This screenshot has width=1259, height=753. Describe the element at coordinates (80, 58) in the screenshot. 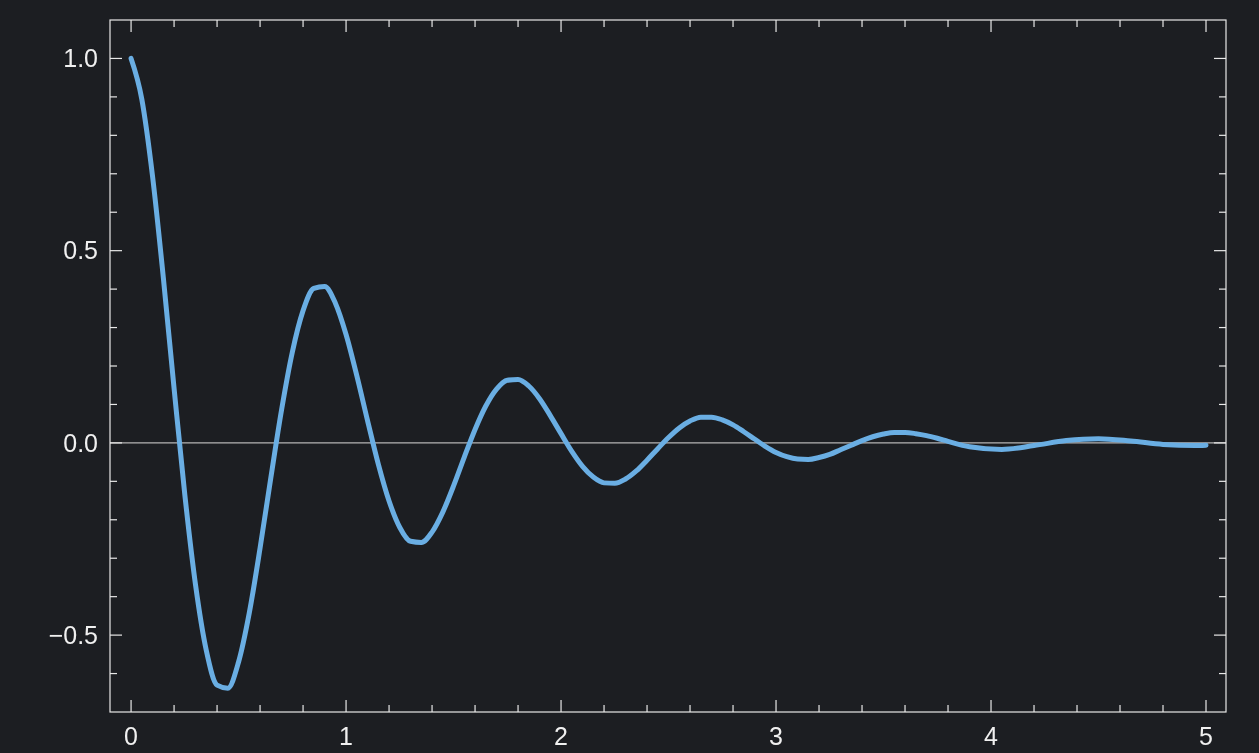

I see `y-tick-label: 1.0` at that location.